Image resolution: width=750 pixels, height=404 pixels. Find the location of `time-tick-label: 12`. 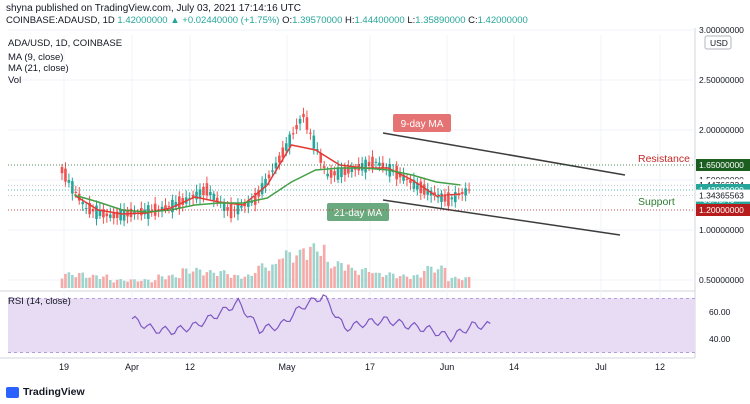

time-tick-label: 12 is located at coordinates (660, 367).